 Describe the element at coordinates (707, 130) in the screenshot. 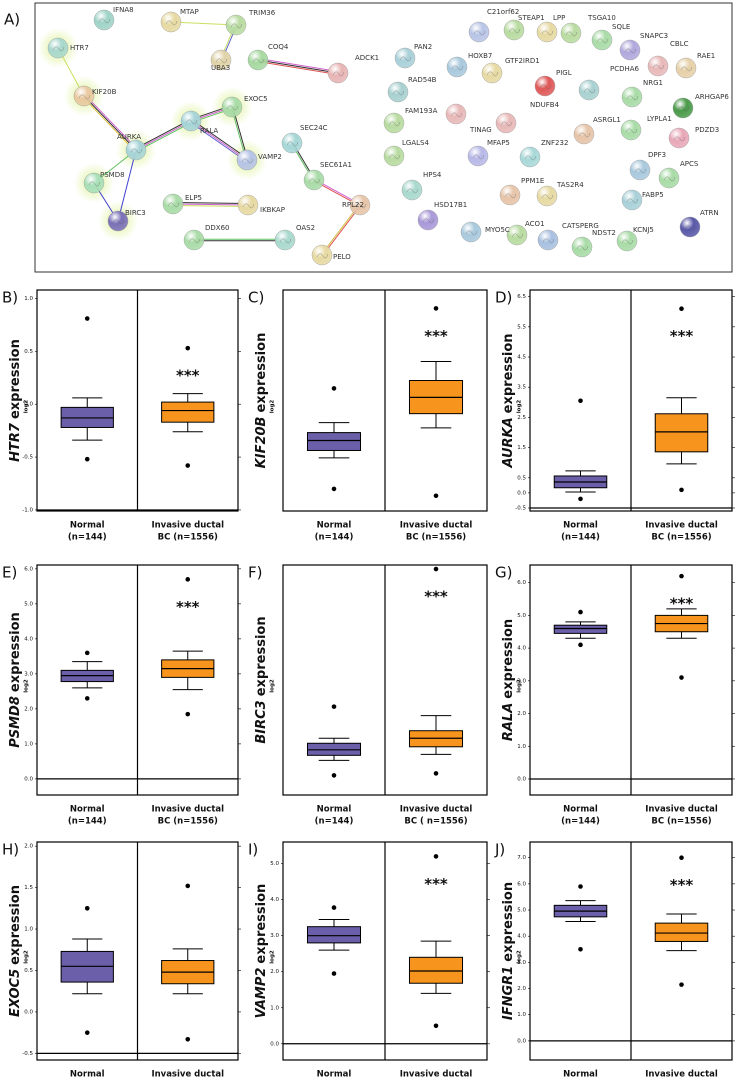

I see `node-label: PDZD3` at that location.